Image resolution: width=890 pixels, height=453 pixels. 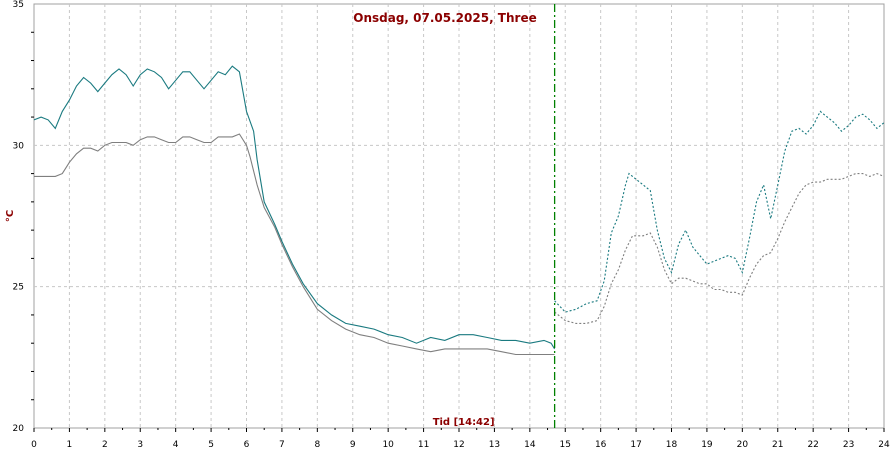 What do you see at coordinates (19, 429) in the screenshot?
I see `y-tick-label: 20` at bounding box center [19, 429].